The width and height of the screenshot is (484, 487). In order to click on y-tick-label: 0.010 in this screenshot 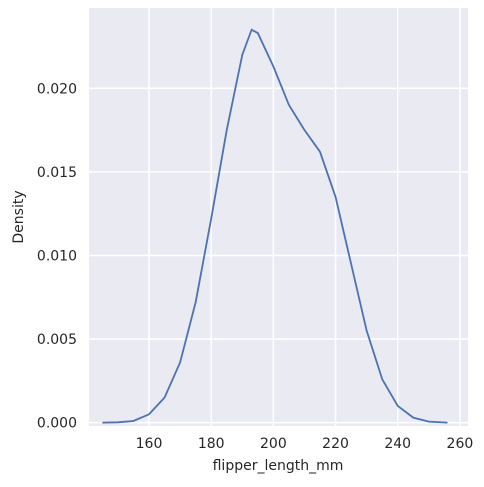, I will do `click(57, 256)`.